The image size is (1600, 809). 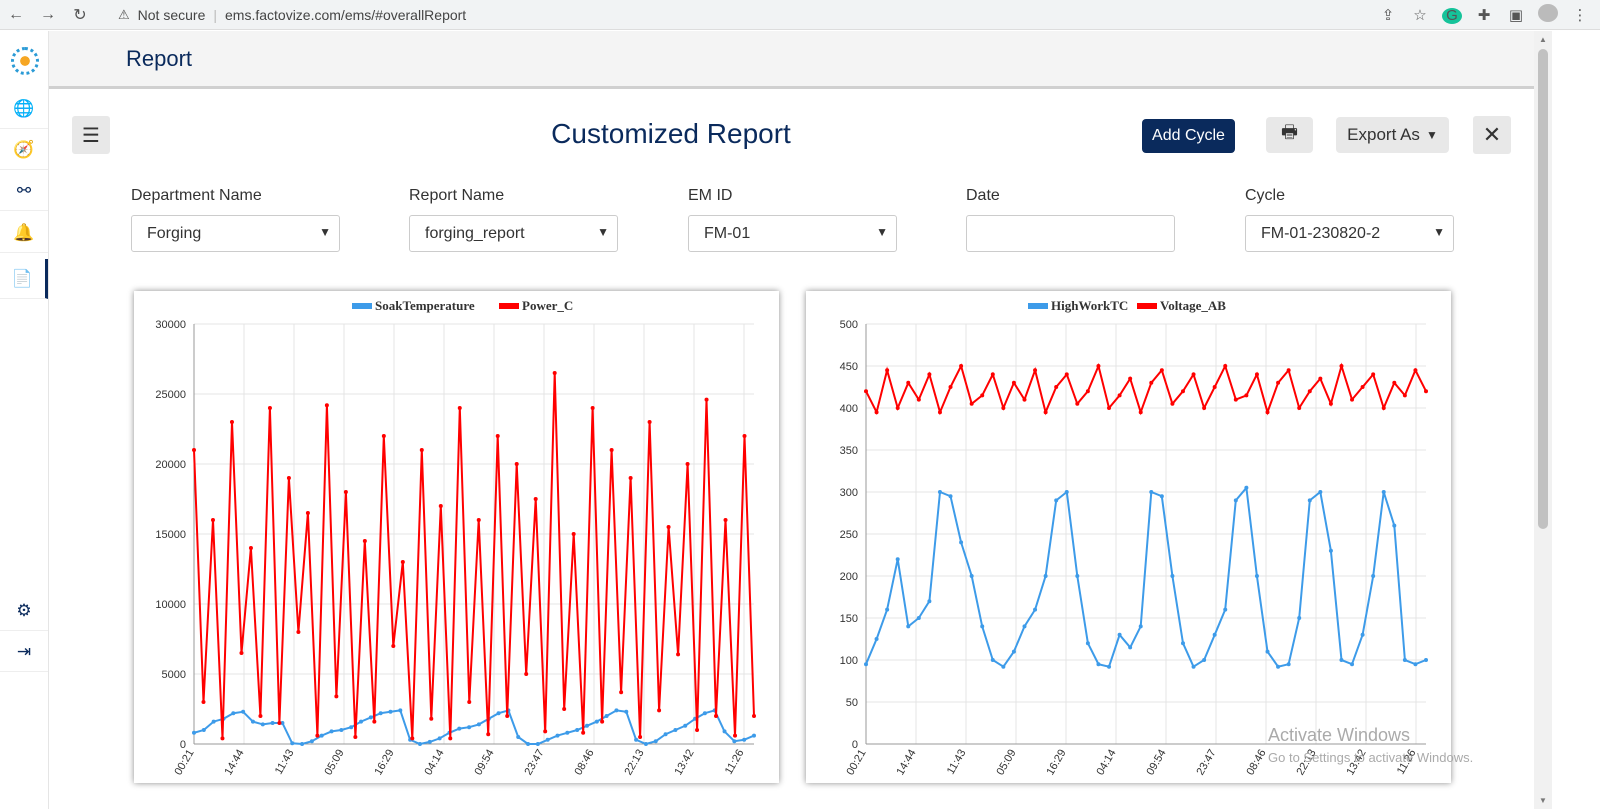 I want to click on hamburger-icon: ☰, so click(x=91, y=135).